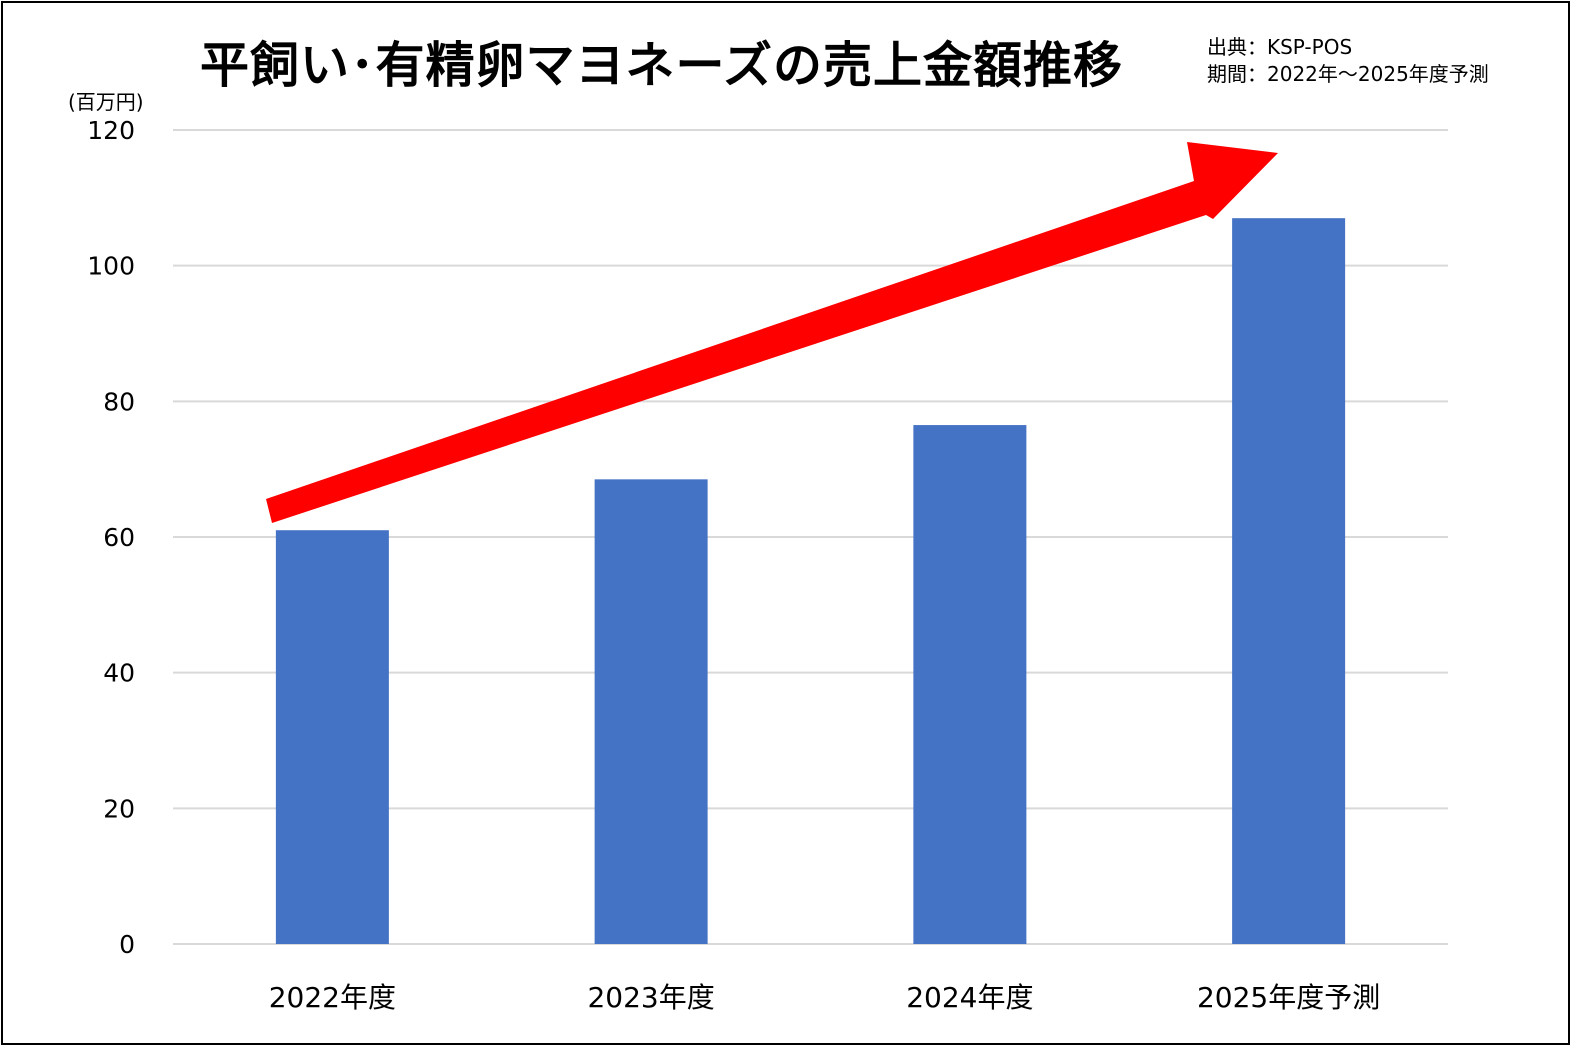 This screenshot has width=1571, height=1046. Describe the element at coordinates (1348, 74) in the screenshot. I see `period-line: 期間：2022年～2025年度予測` at that location.